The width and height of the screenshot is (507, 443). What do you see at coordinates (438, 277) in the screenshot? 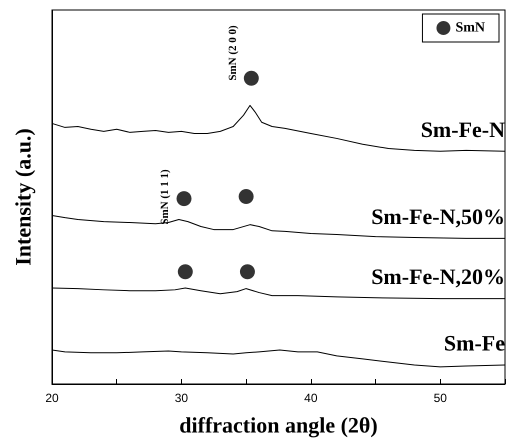
I see `series-label: Sm-Fe-N,20%` at bounding box center [438, 277].